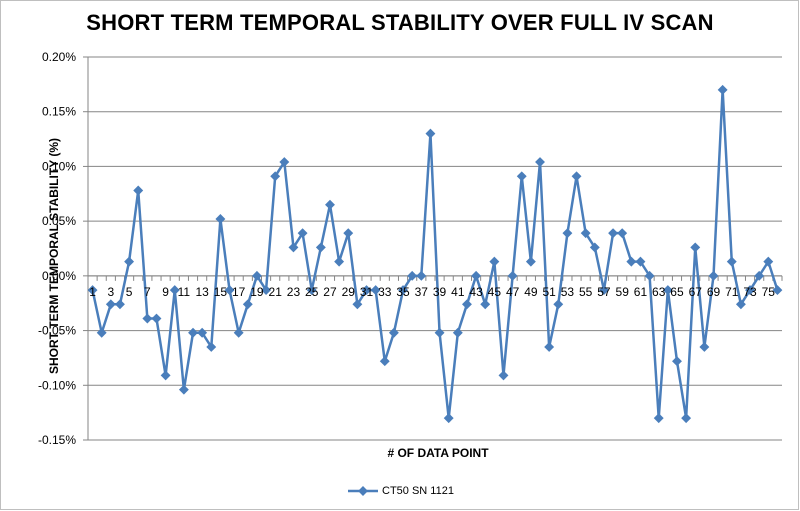 The width and height of the screenshot is (800, 511). I want to click on x-tick-label: 13, so click(202, 292).